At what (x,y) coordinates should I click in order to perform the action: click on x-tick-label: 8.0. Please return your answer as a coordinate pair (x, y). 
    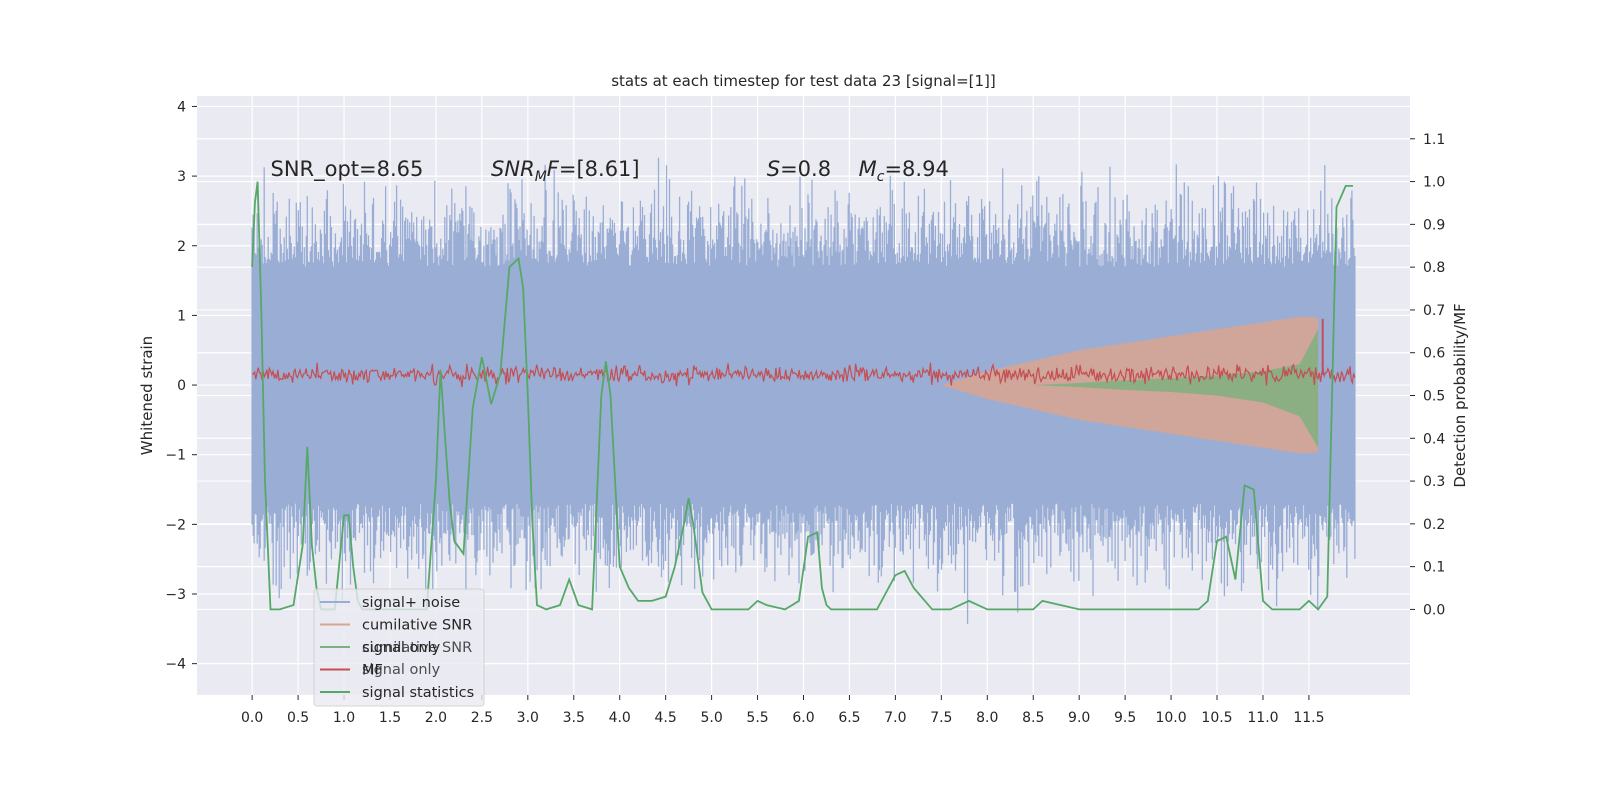
    Looking at the image, I should click on (987, 718).